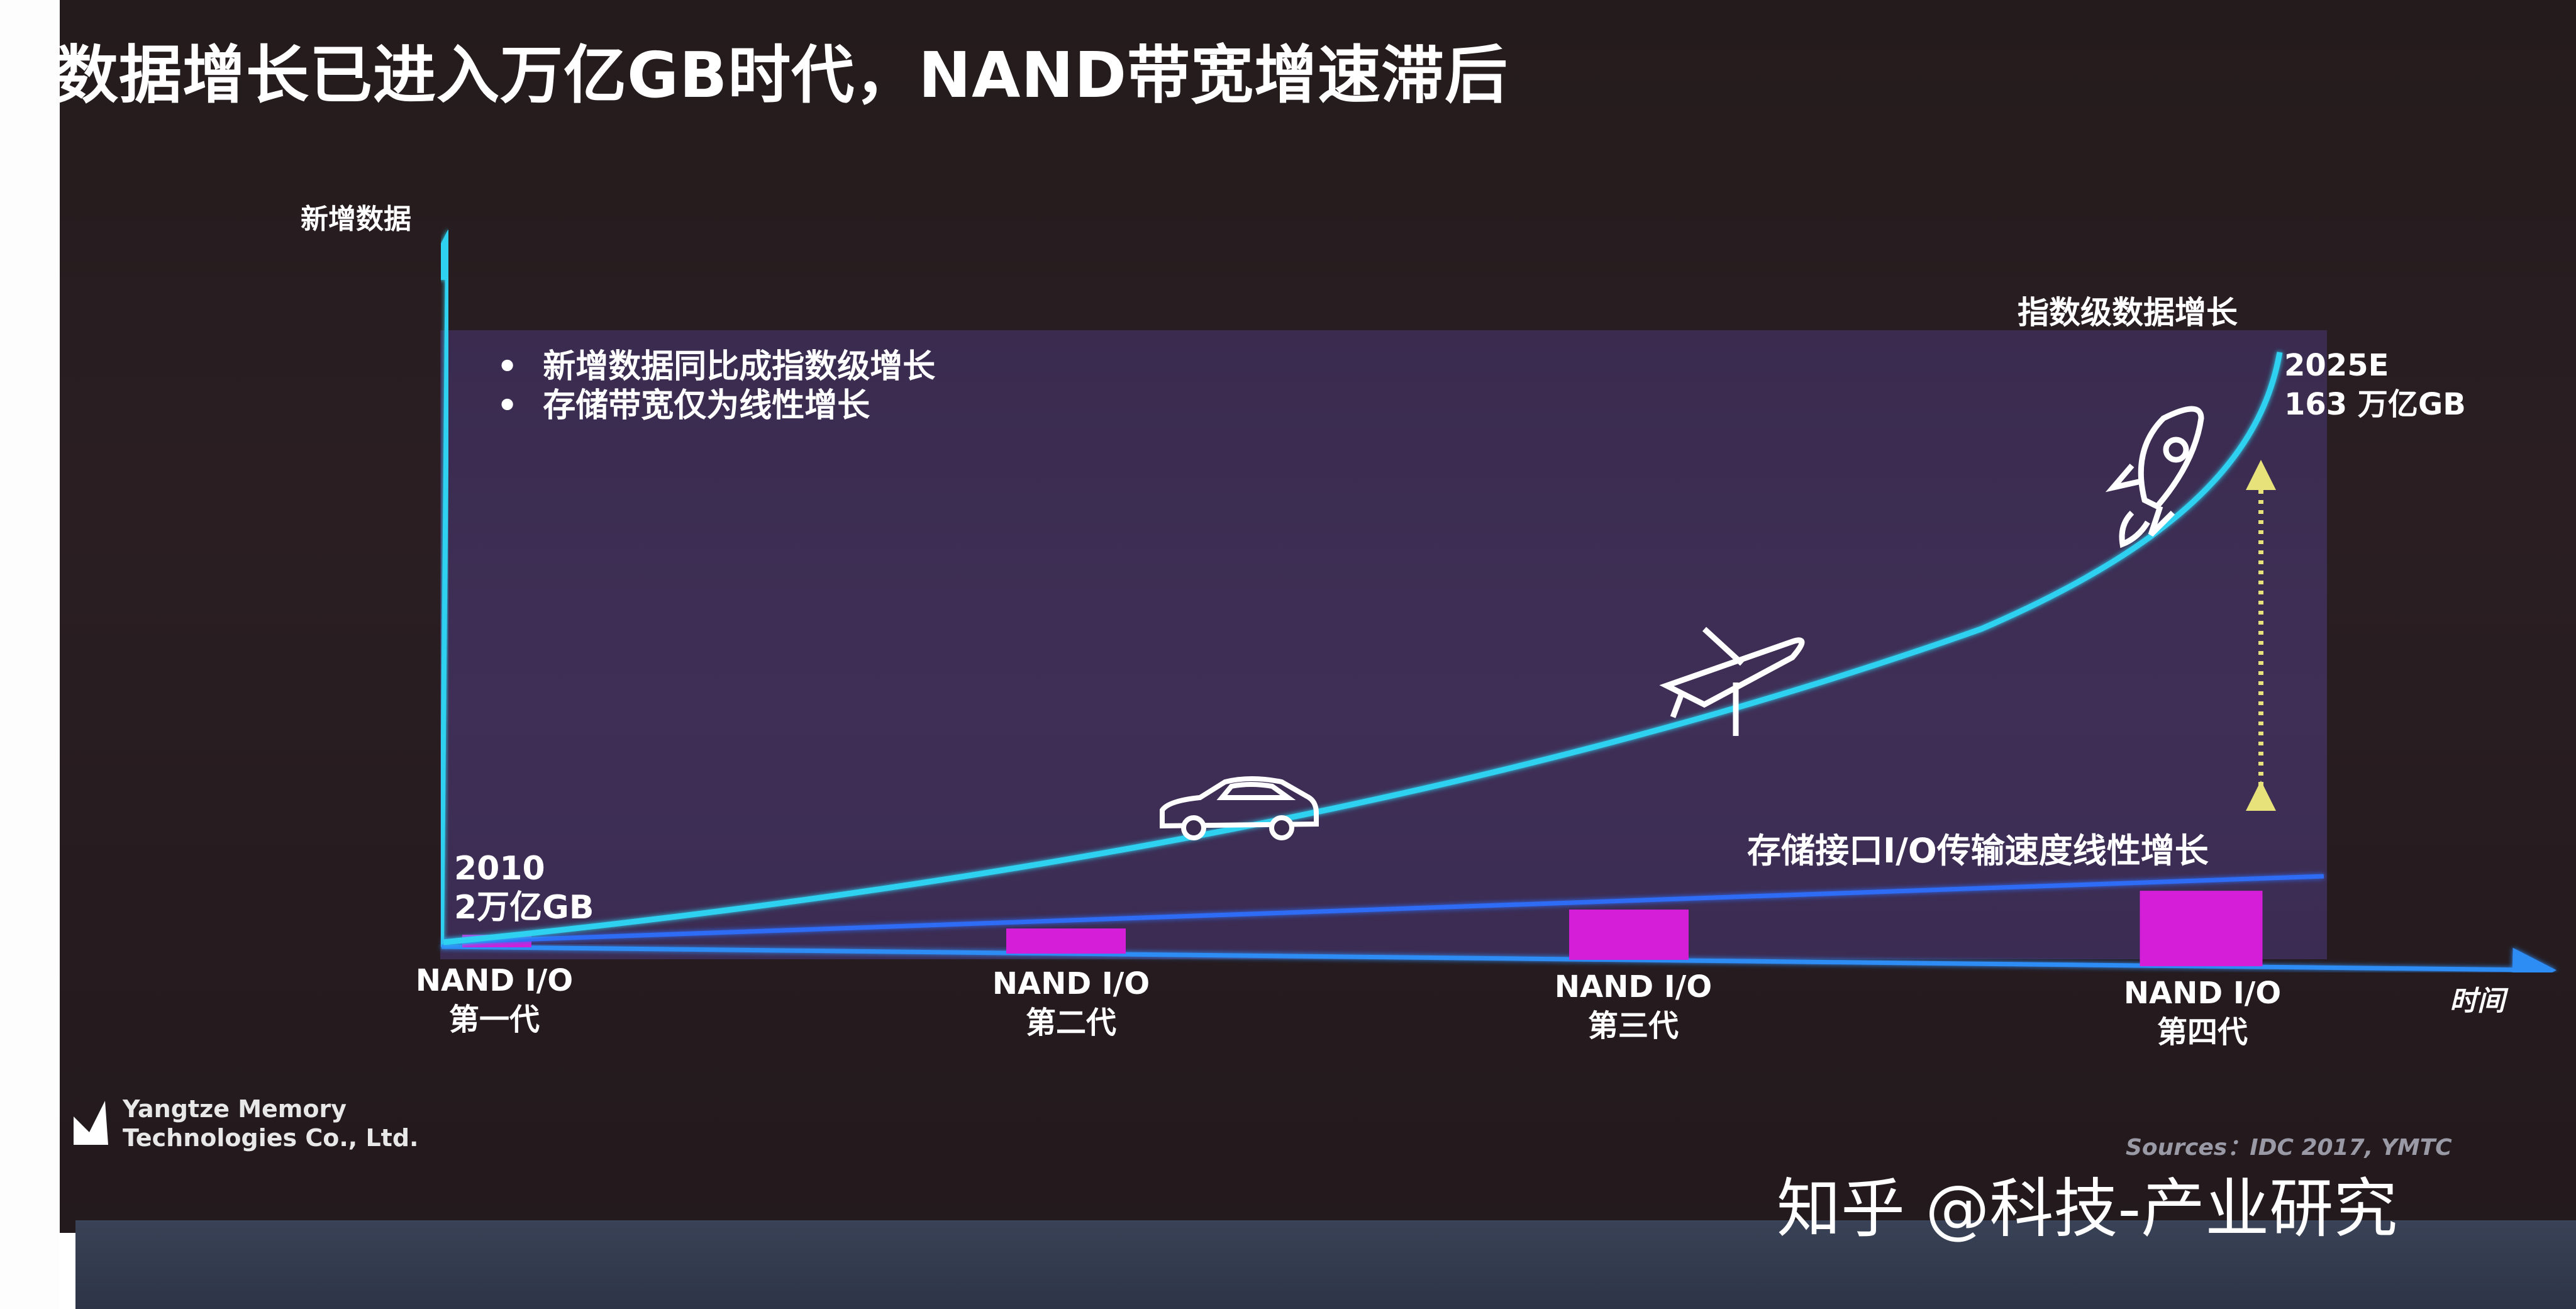 The height and width of the screenshot is (1309, 2576). Describe the element at coordinates (499, 869) in the screenshot. I see `start-year: 2010` at that location.